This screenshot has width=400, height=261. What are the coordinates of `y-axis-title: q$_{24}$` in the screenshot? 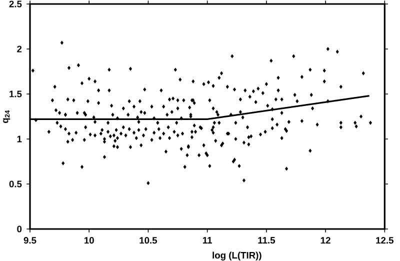 It's located at (6, 117).